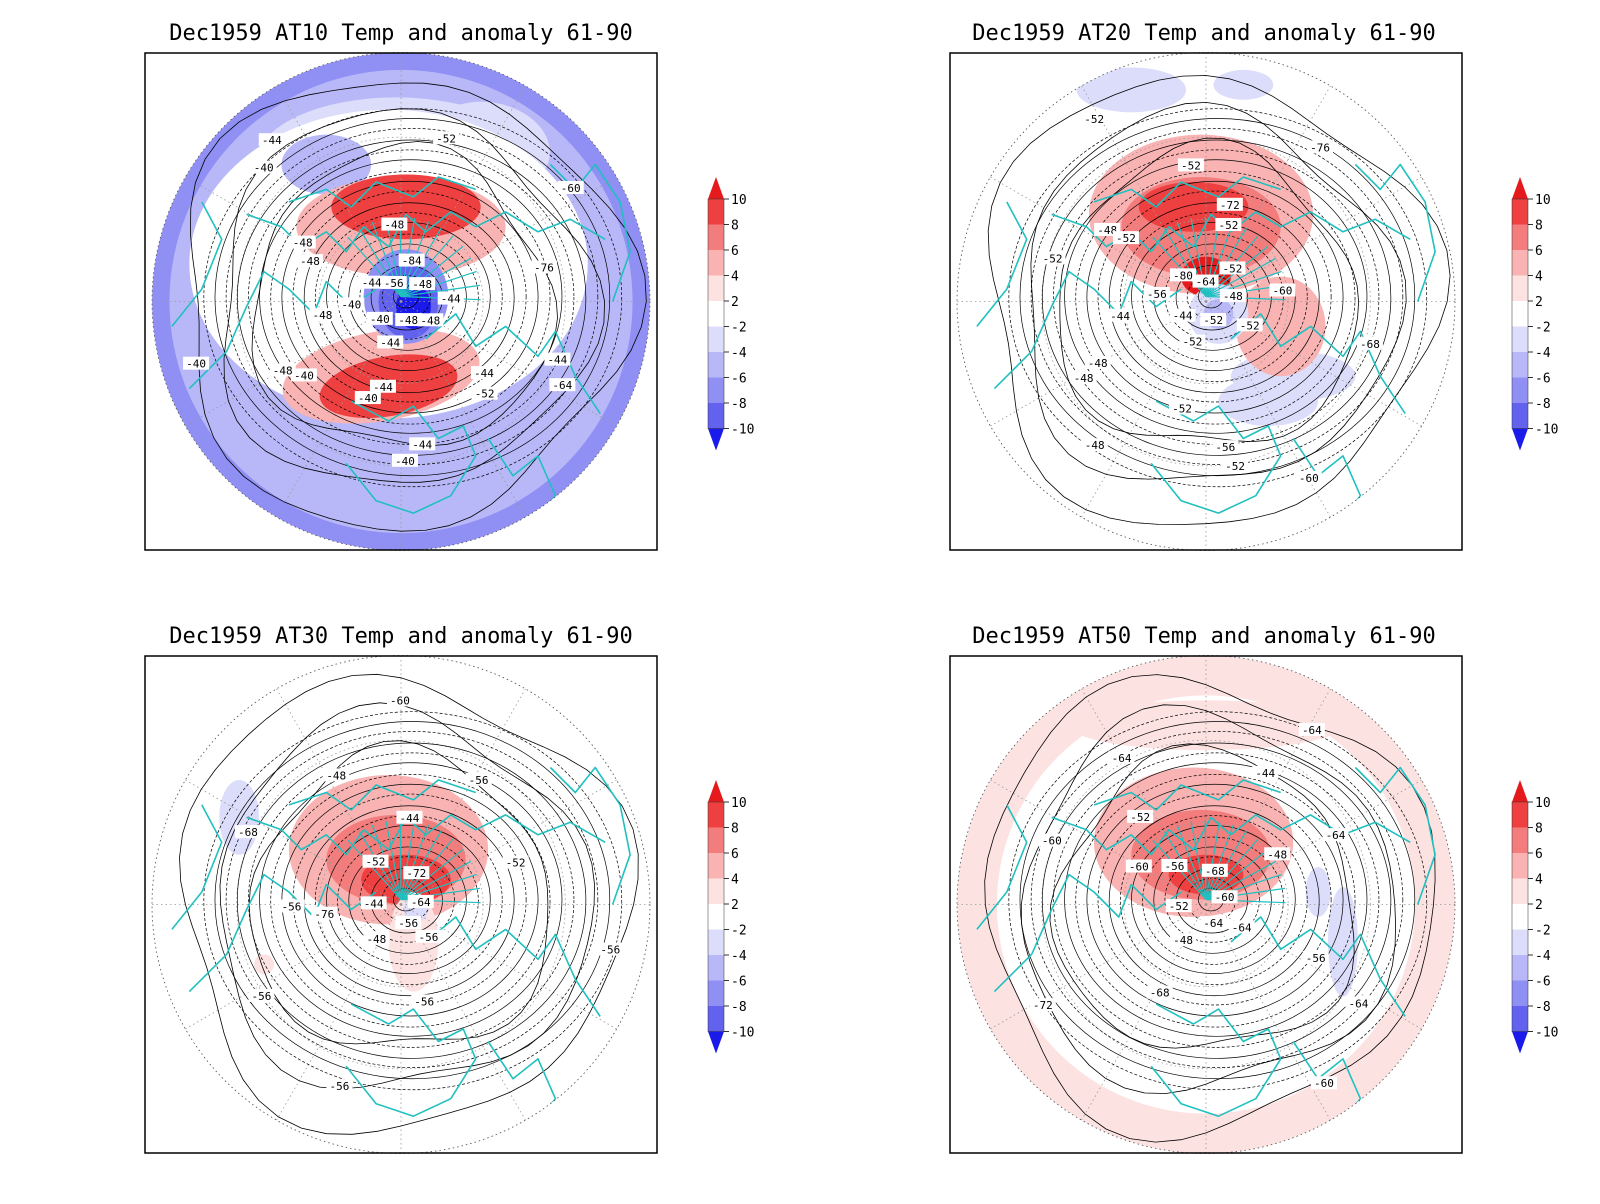  What do you see at coordinates (1543, 328) in the screenshot?
I see `colorbar-tick-label: -2` at bounding box center [1543, 328].